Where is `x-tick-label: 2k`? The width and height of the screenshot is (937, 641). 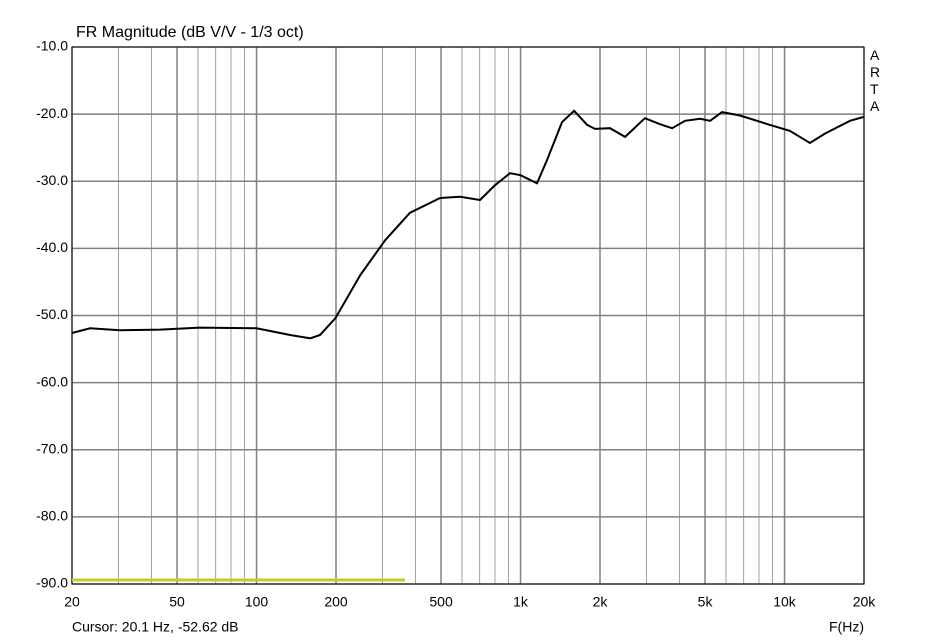
x-tick-label: 2k is located at coordinates (601, 602).